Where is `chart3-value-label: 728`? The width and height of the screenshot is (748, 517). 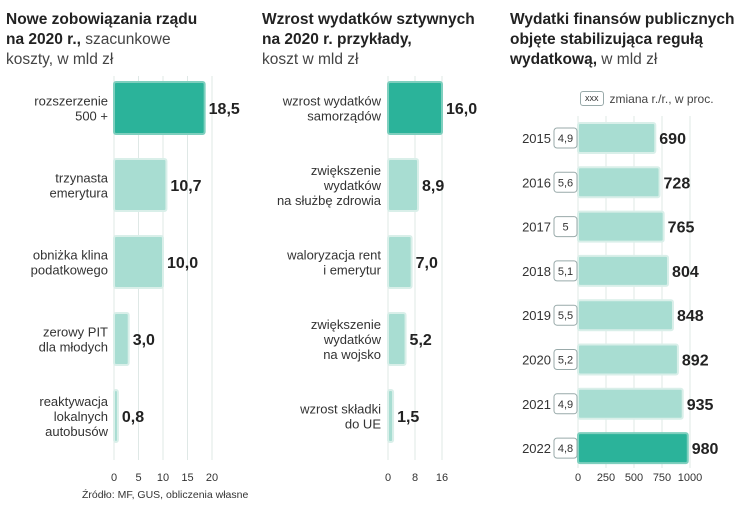 chart3-value-label: 728 is located at coordinates (677, 183).